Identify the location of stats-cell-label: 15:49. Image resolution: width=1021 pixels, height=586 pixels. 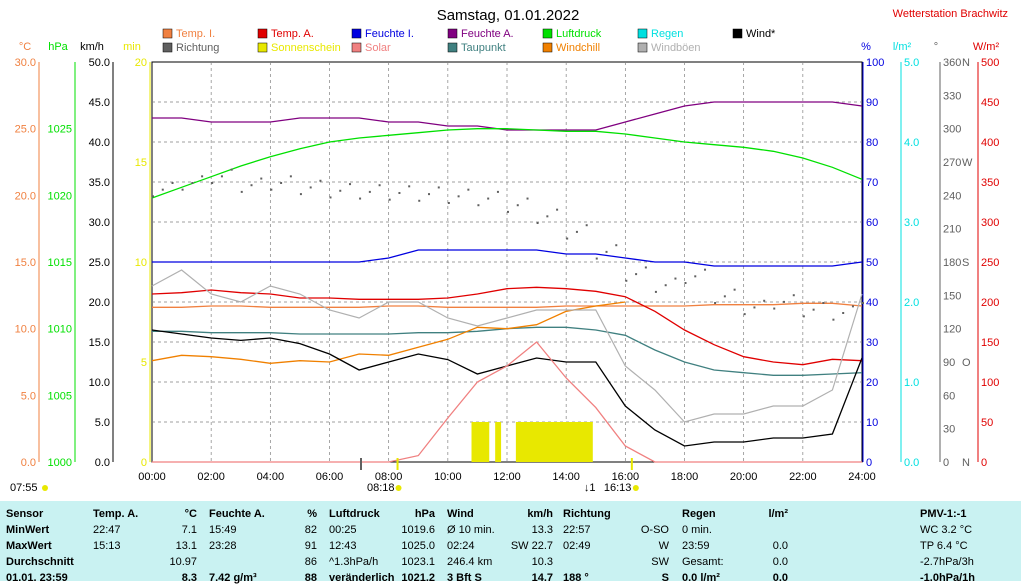
(223, 530).